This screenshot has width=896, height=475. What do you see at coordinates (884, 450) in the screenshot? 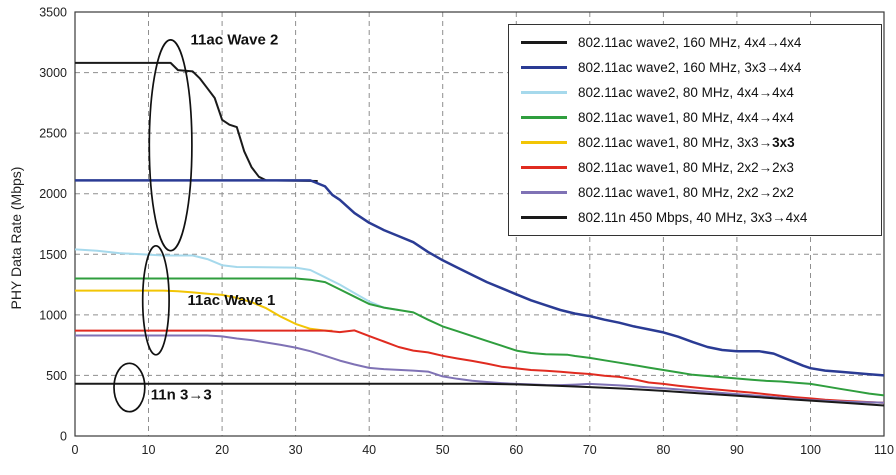
I see `x-tick-label: 110` at bounding box center [884, 450].